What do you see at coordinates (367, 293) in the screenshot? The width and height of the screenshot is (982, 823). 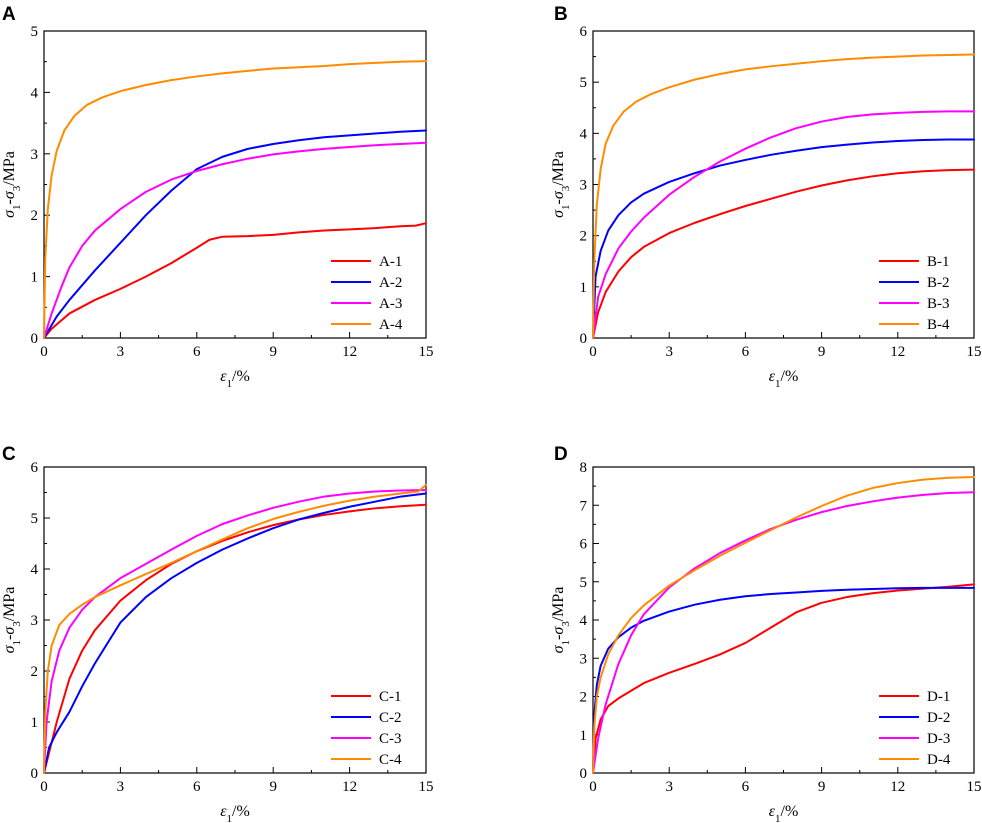 I see `legend: A-1 A-2 A-3 A-4` at bounding box center [367, 293].